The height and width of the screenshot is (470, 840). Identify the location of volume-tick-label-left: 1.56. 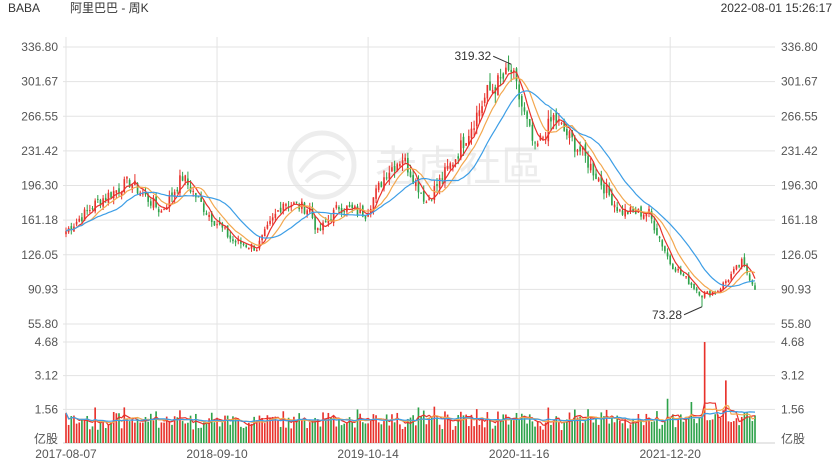
(47, 409).